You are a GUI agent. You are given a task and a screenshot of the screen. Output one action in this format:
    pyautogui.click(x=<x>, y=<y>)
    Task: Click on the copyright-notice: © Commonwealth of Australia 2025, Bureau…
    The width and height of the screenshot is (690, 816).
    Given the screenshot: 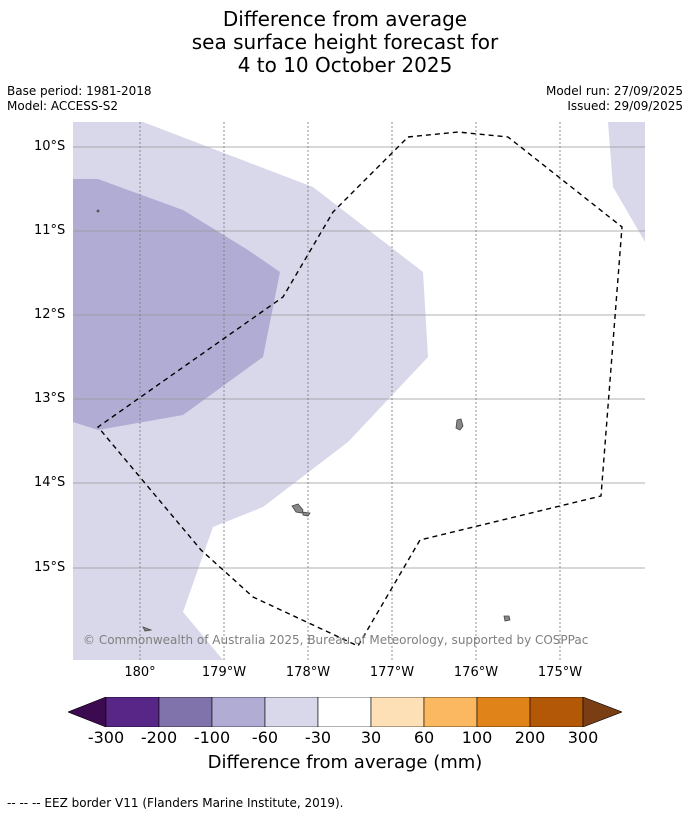 What is the action you would take?
    pyautogui.click(x=336, y=640)
    